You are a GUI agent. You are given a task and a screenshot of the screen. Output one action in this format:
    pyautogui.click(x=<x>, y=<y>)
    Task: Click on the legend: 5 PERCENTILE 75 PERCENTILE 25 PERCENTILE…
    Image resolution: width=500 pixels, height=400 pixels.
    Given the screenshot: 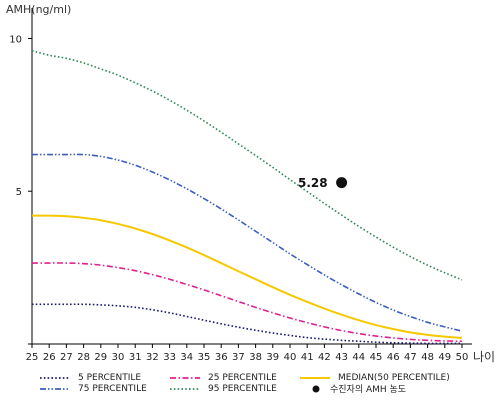 What is the action you would take?
    pyautogui.click(x=250, y=386)
    